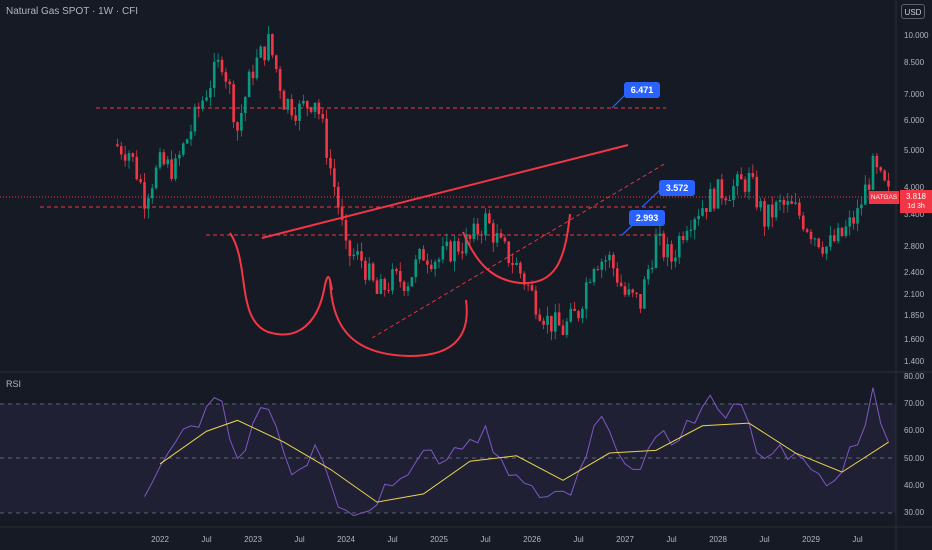  What do you see at coordinates (916, 206) in the screenshot?
I see `bar-countdown: 1d 3h` at bounding box center [916, 206].